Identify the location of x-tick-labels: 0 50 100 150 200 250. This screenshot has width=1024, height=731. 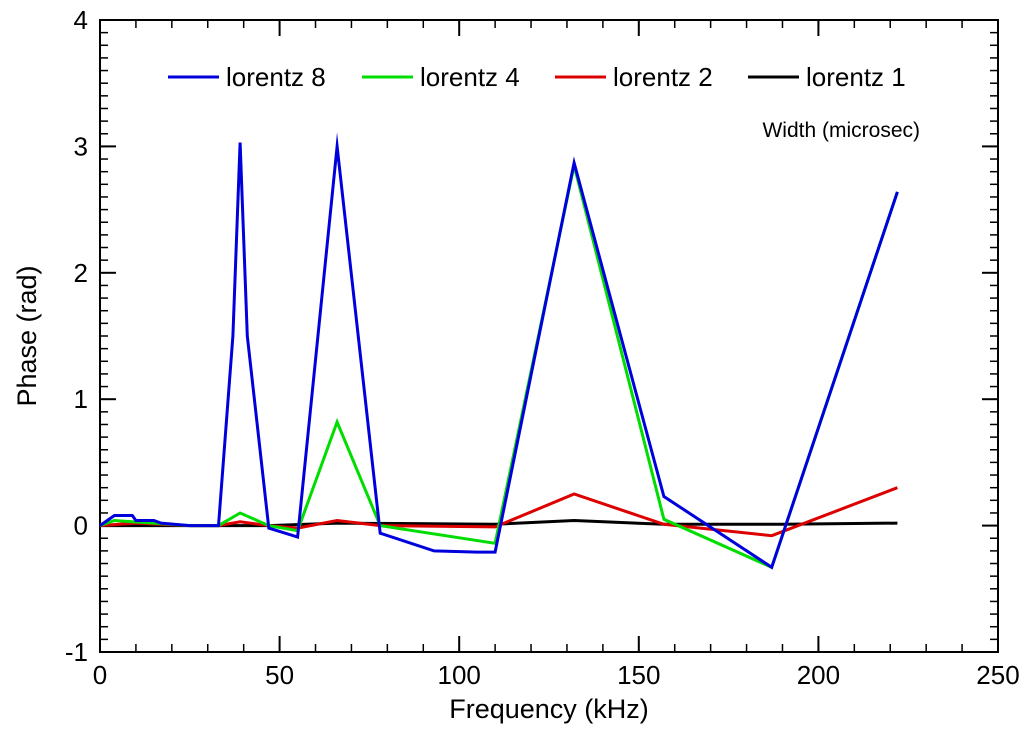
(556, 675).